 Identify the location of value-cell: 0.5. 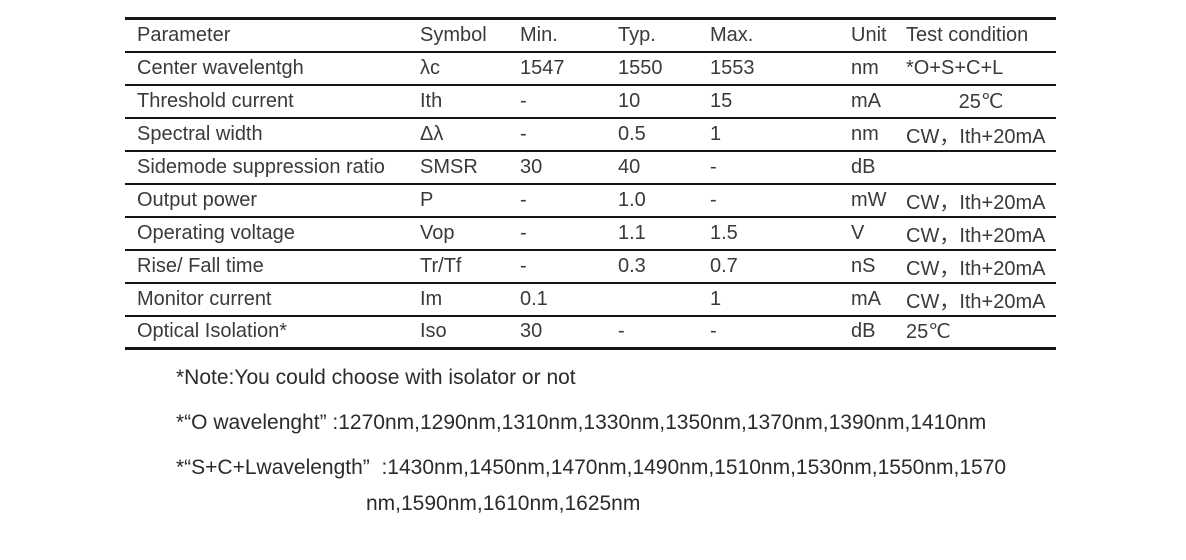
(664, 134).